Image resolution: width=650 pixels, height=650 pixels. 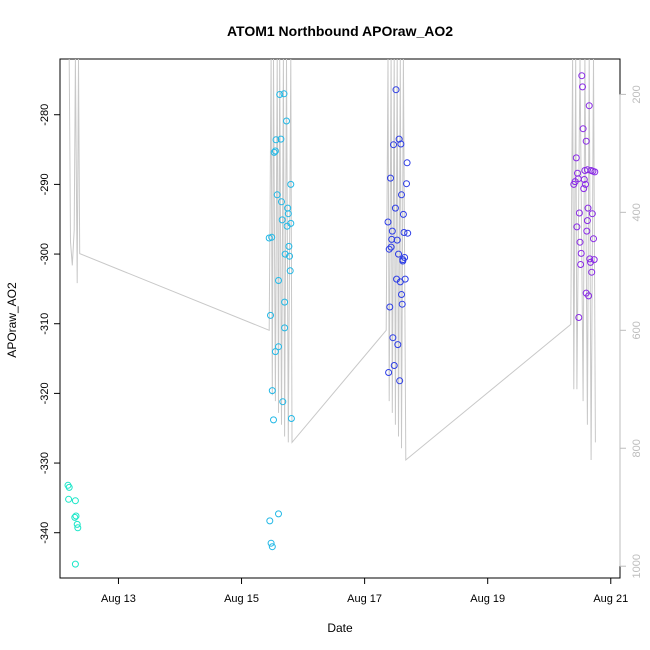 I want to click on y-tick-label: -310, so click(x=45, y=324).